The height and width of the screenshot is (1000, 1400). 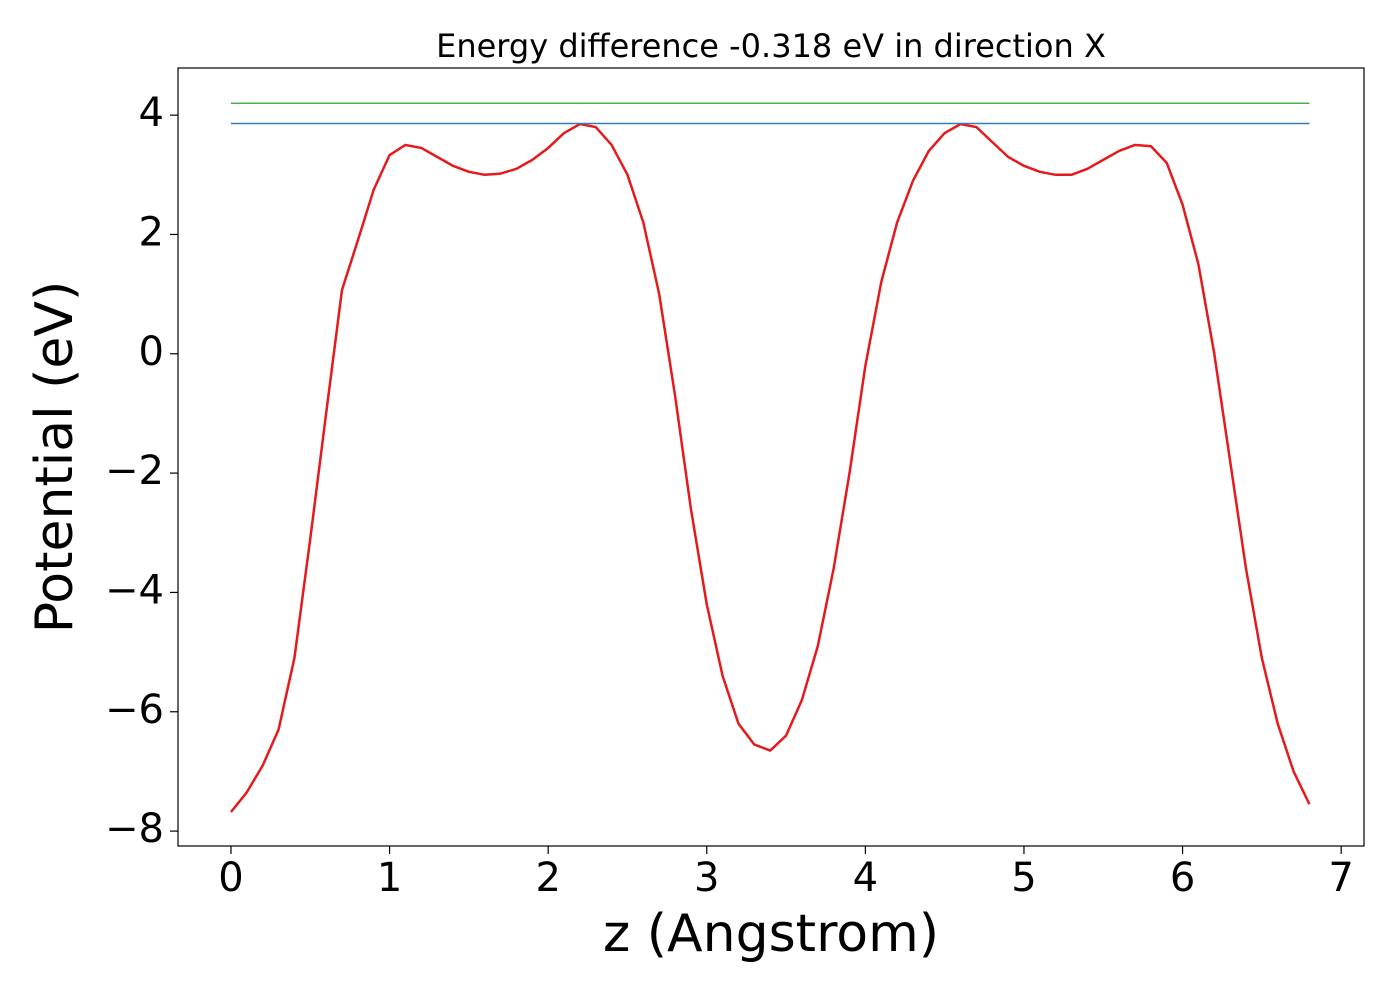 I want to click on y-tick-label: −8, so click(x=134, y=829).